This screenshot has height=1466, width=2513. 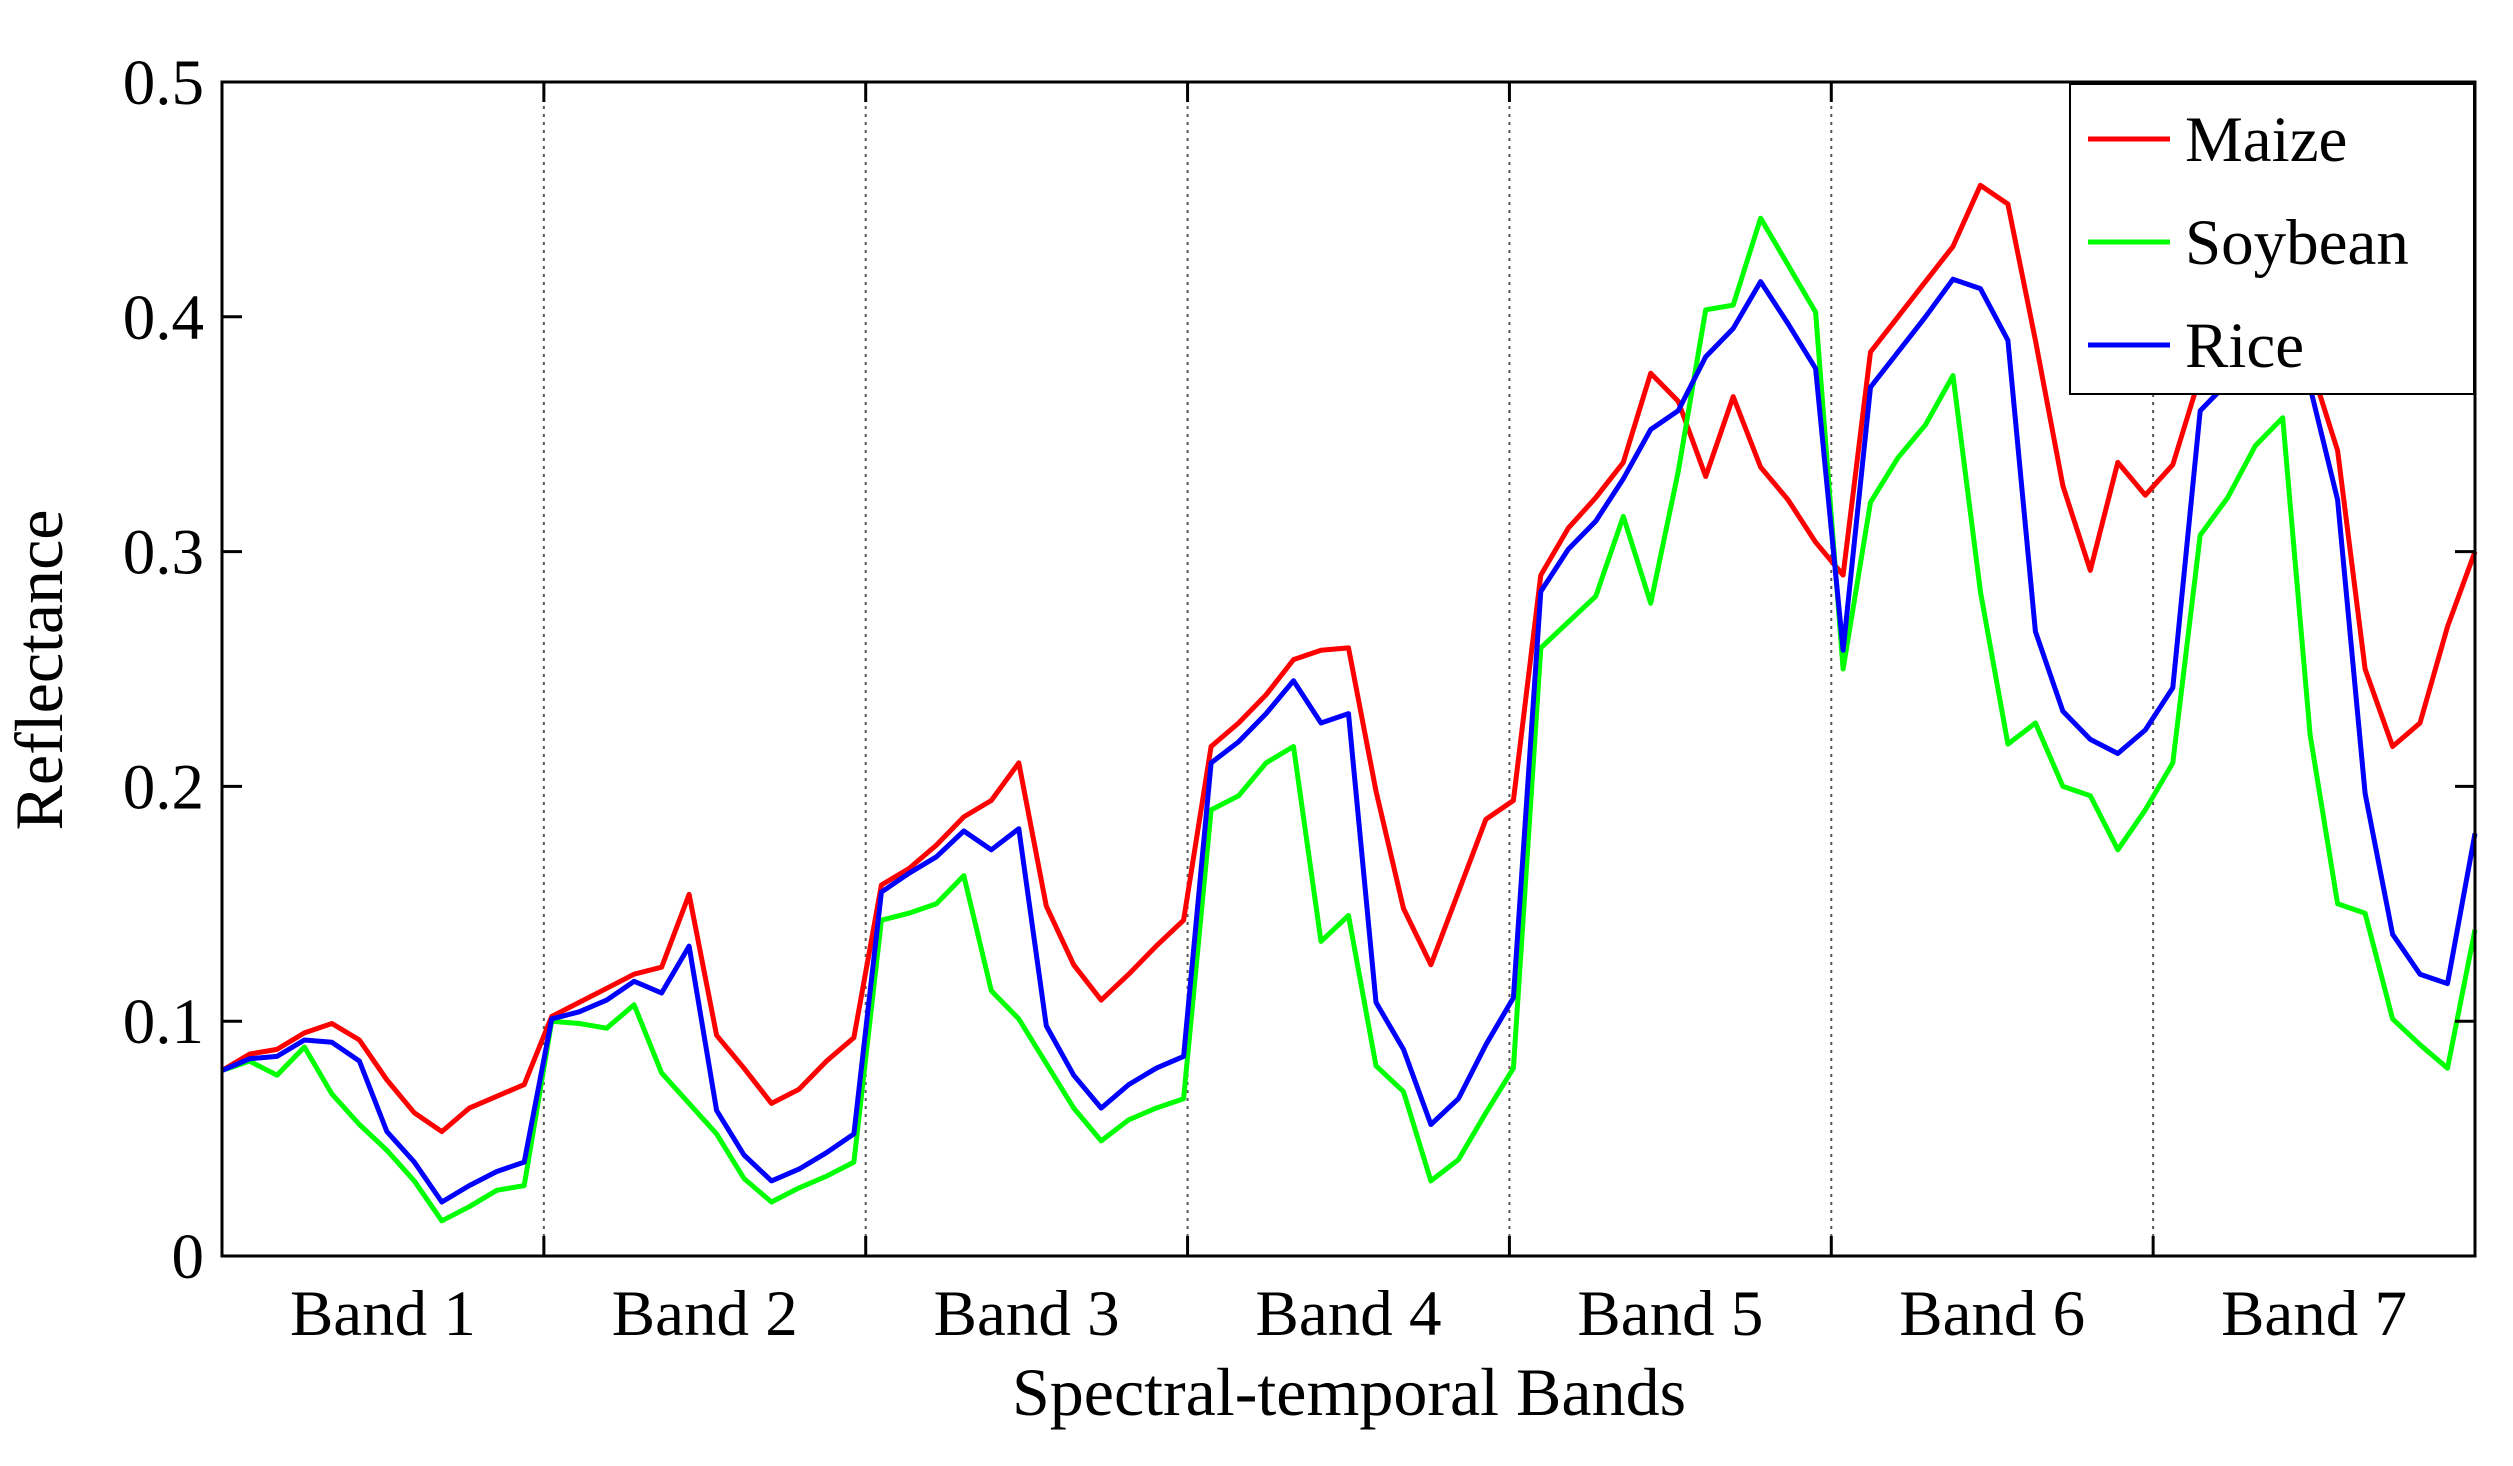 I want to click on y-tick-label: 0, so click(x=188, y=1257).